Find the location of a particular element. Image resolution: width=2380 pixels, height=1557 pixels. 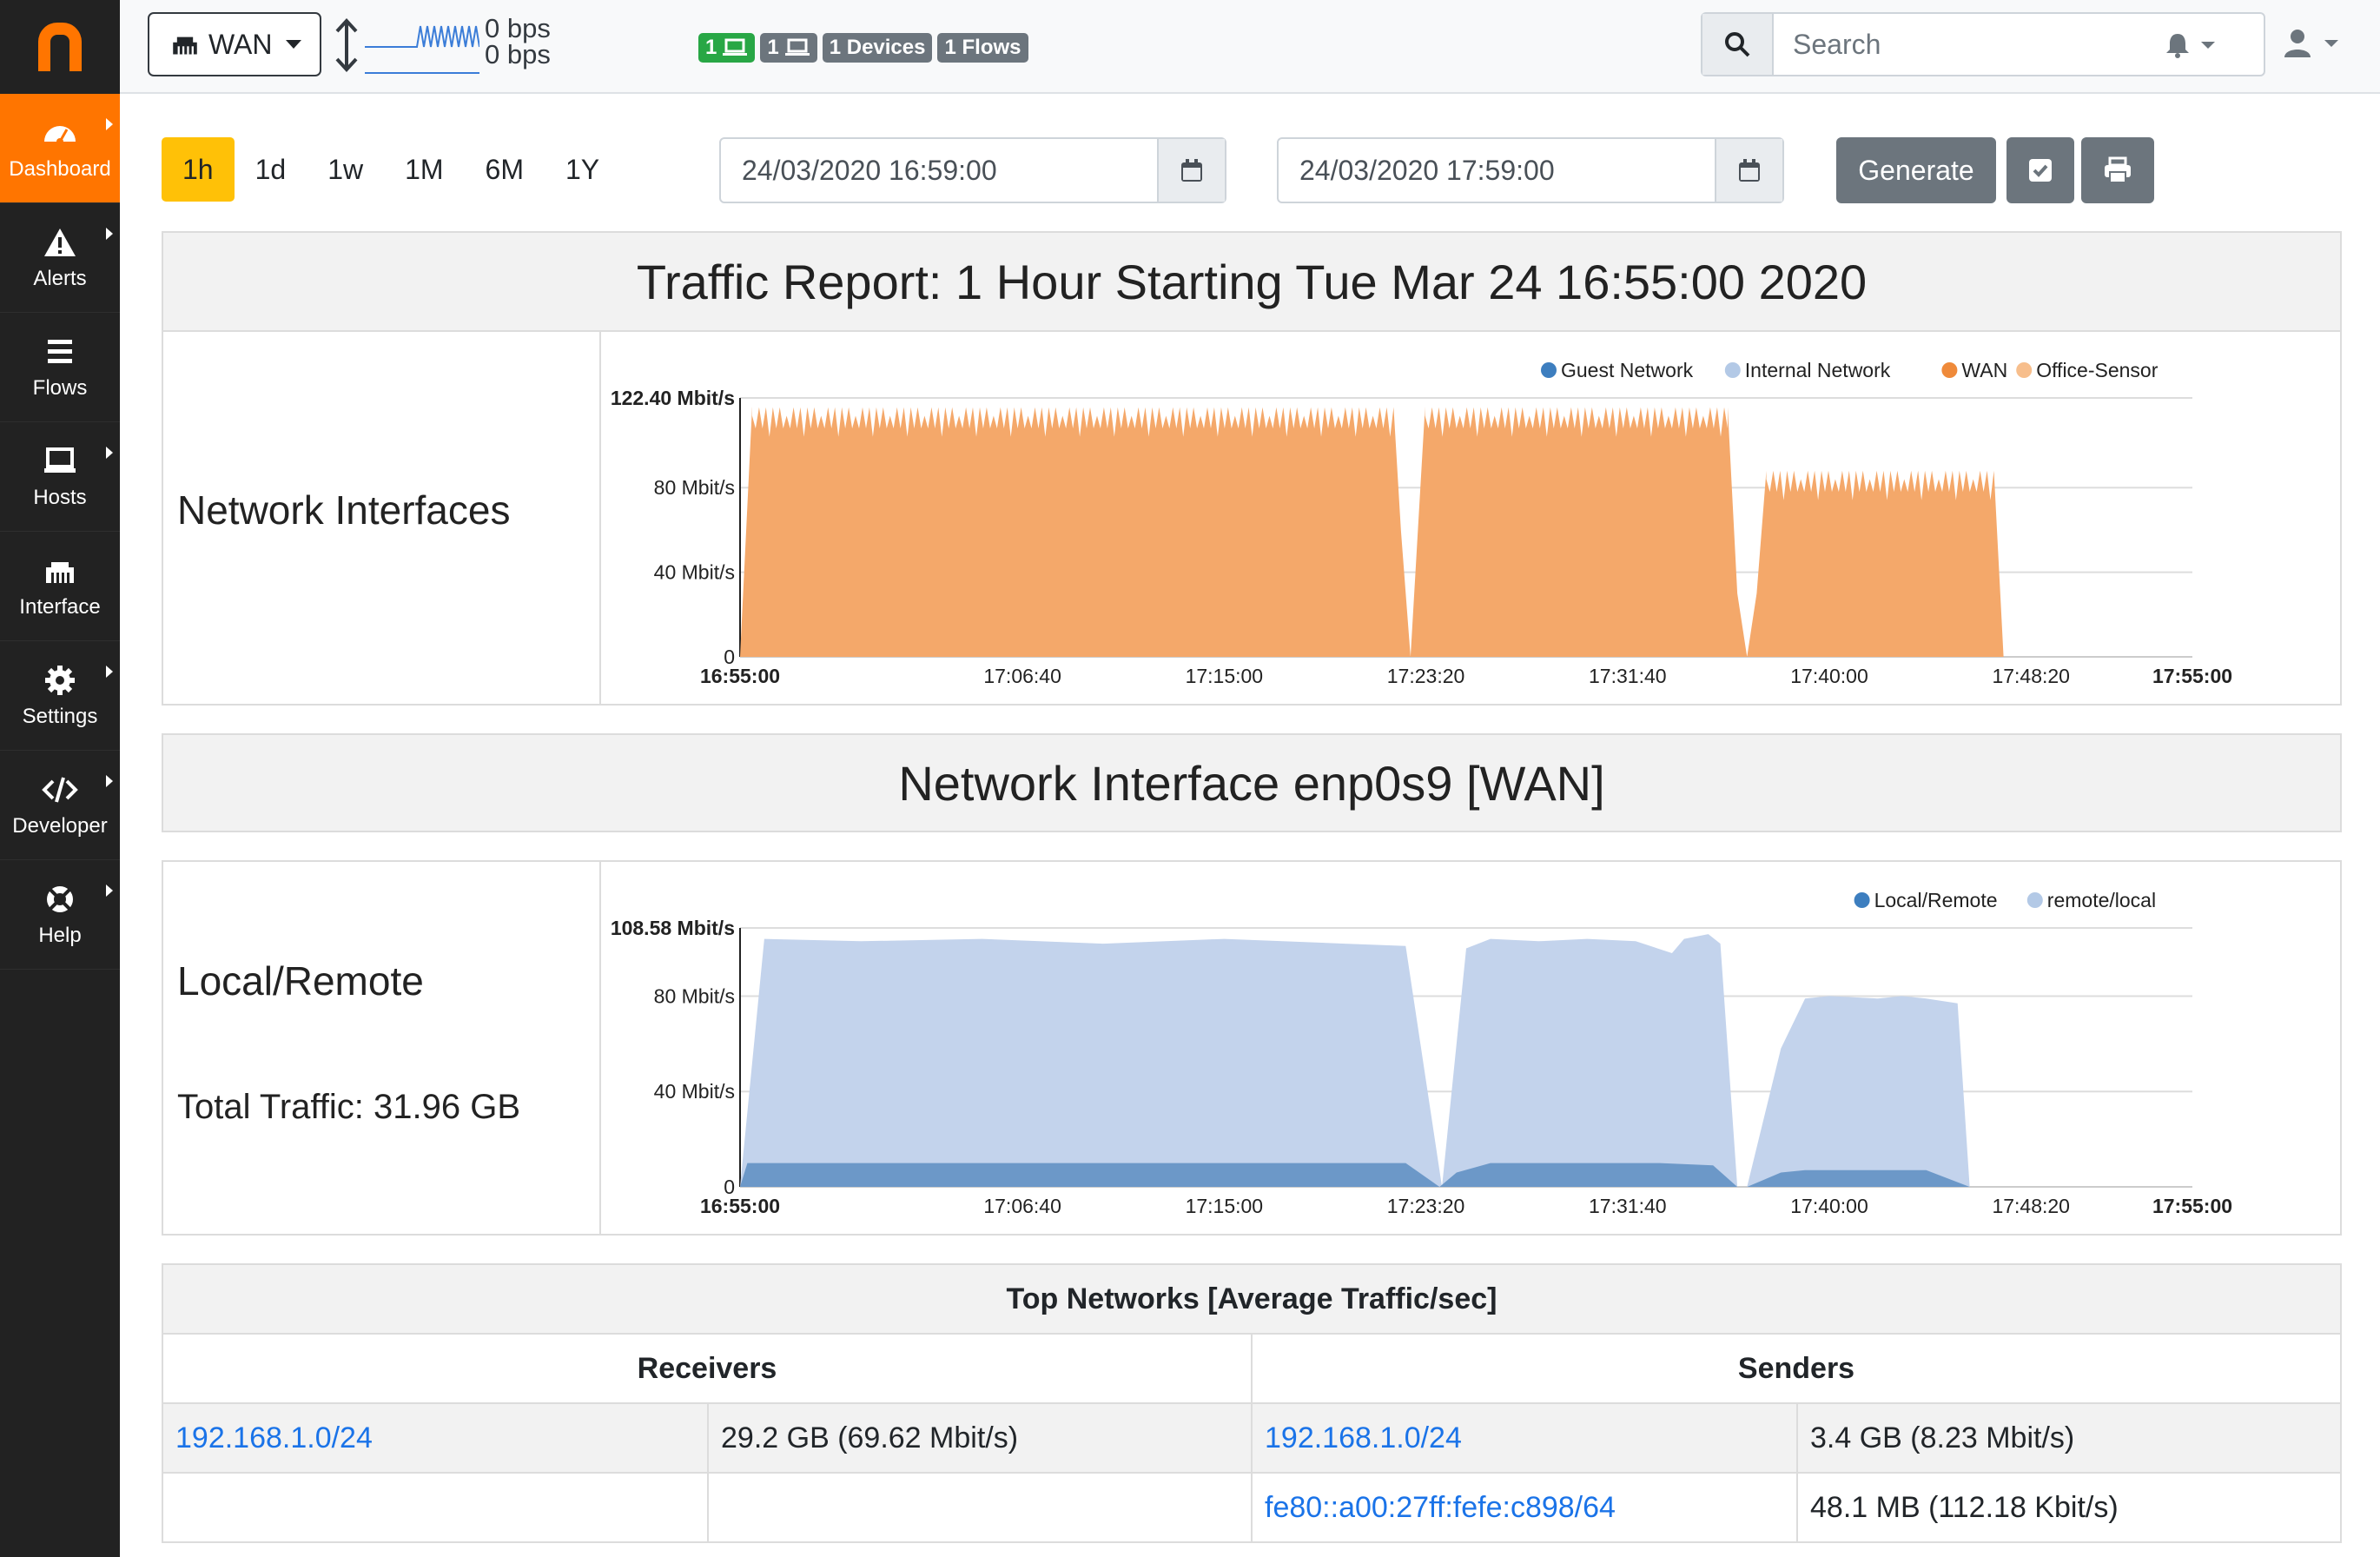

local-remote-label-cell: Local/Remote Total Traffic: 31.96 GB is located at coordinates (382, 1048).